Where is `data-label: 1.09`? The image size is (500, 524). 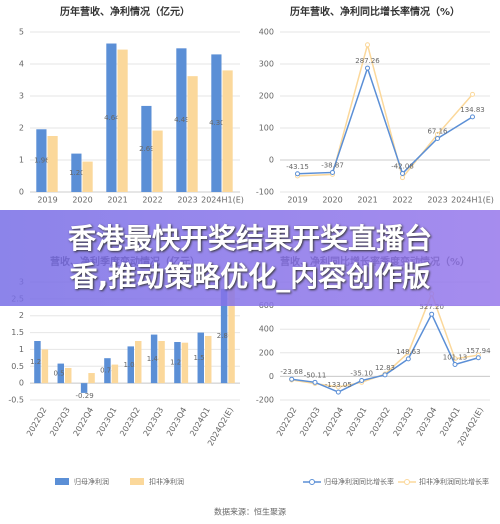
data-label: 1.09 is located at coordinates (131, 365).